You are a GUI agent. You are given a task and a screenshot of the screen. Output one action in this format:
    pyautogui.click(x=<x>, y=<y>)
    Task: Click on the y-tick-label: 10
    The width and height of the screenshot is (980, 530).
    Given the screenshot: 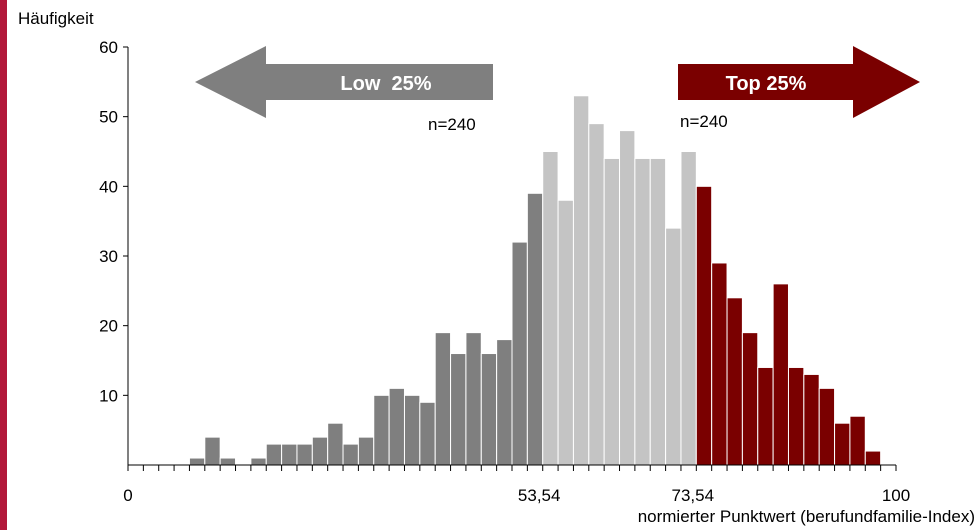 What is the action you would take?
    pyautogui.click(x=108, y=395)
    